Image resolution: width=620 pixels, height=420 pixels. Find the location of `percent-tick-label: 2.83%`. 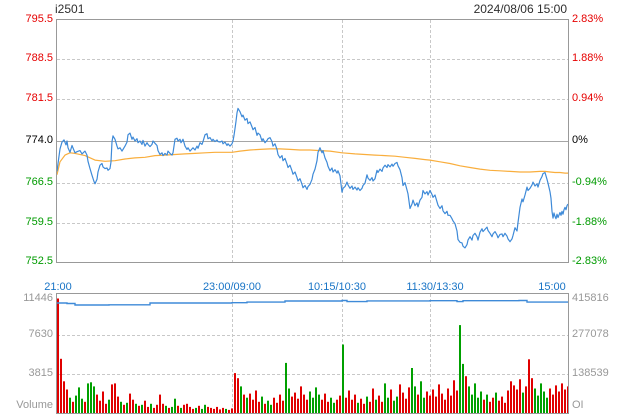

percent-tick-label: 2.83% is located at coordinates (588, 19).